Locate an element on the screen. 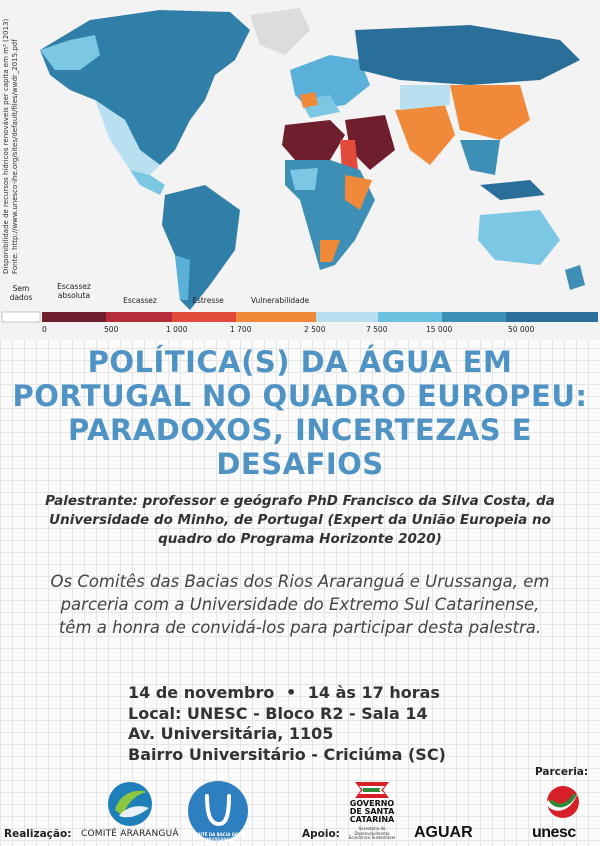 The height and width of the screenshot is (846, 600). legend-absolute-scarcity: Escassez absoluta is located at coordinates (74, 291).